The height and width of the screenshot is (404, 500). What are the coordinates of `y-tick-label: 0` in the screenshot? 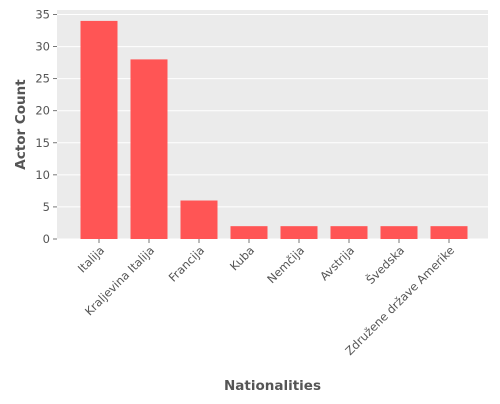 It's located at (46, 239).